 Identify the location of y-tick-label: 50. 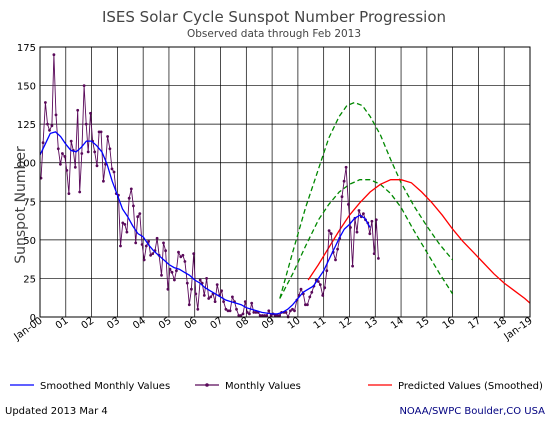
(29, 241).